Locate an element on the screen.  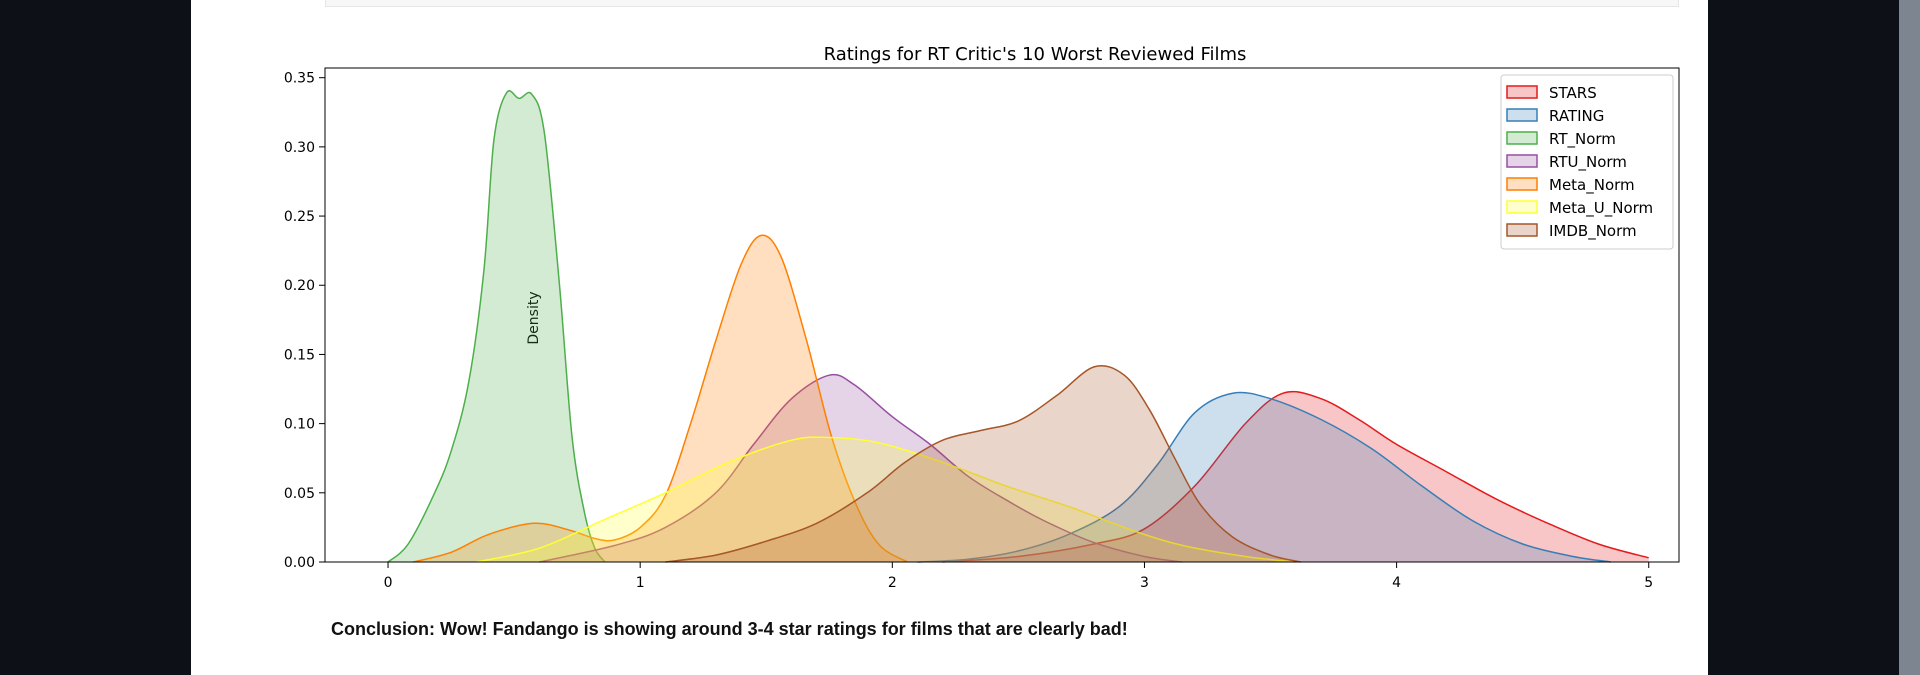
x-axis: 0 1 2 3 4 5 is located at coordinates (1018, 576).